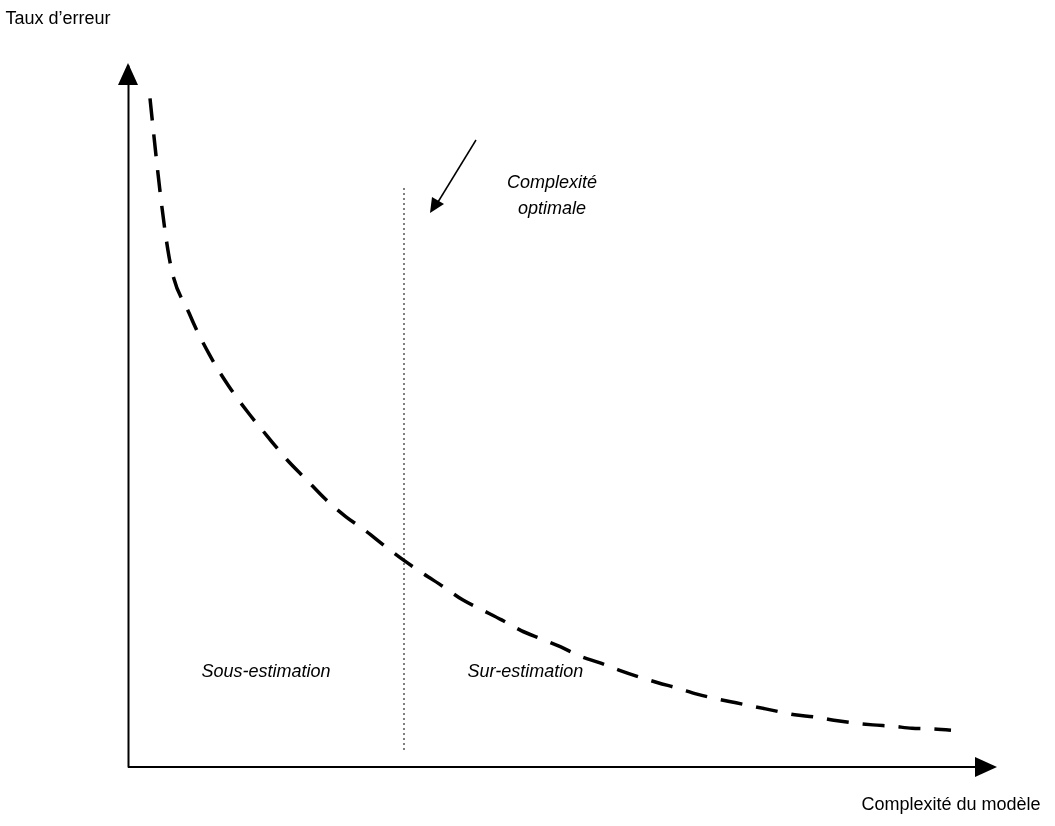  What do you see at coordinates (552, 194) in the screenshot?
I see `annotation: Complexité optimale` at bounding box center [552, 194].